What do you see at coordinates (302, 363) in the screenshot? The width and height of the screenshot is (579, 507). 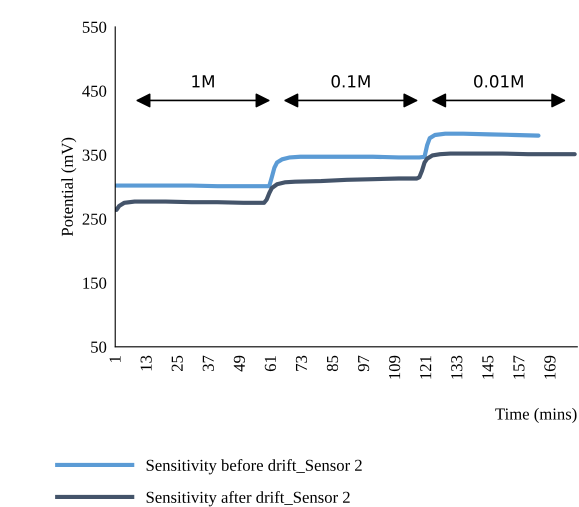 I see `x-tick-label: 73` at bounding box center [302, 363].